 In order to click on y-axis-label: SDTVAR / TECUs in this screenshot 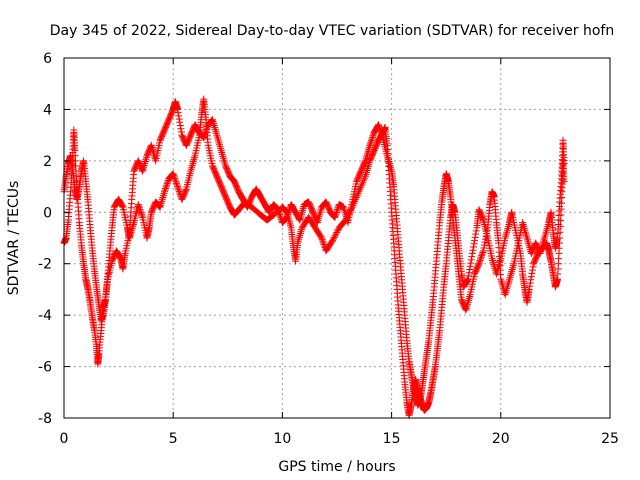, I will do `click(14, 238)`.